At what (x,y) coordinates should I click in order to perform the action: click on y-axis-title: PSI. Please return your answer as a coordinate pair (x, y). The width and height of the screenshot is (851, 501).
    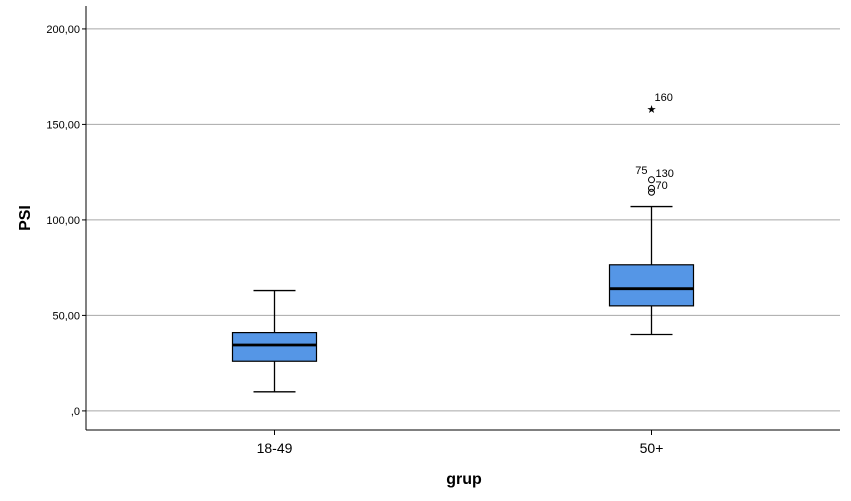
    Looking at the image, I should click on (25, 218).